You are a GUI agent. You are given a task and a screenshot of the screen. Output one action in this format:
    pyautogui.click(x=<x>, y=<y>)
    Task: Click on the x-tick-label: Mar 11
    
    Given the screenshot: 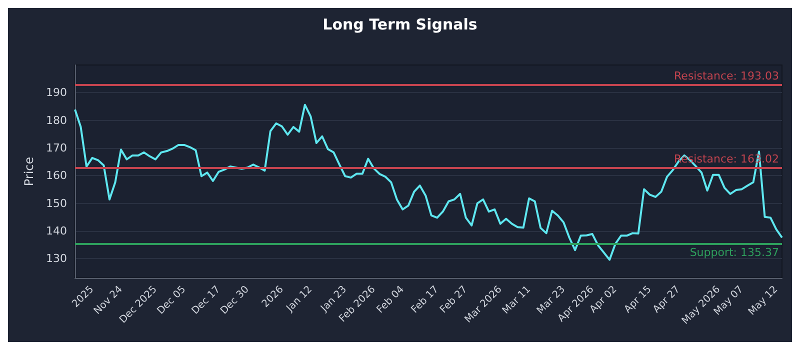 What is the action you would take?
    pyautogui.click(x=516, y=300)
    